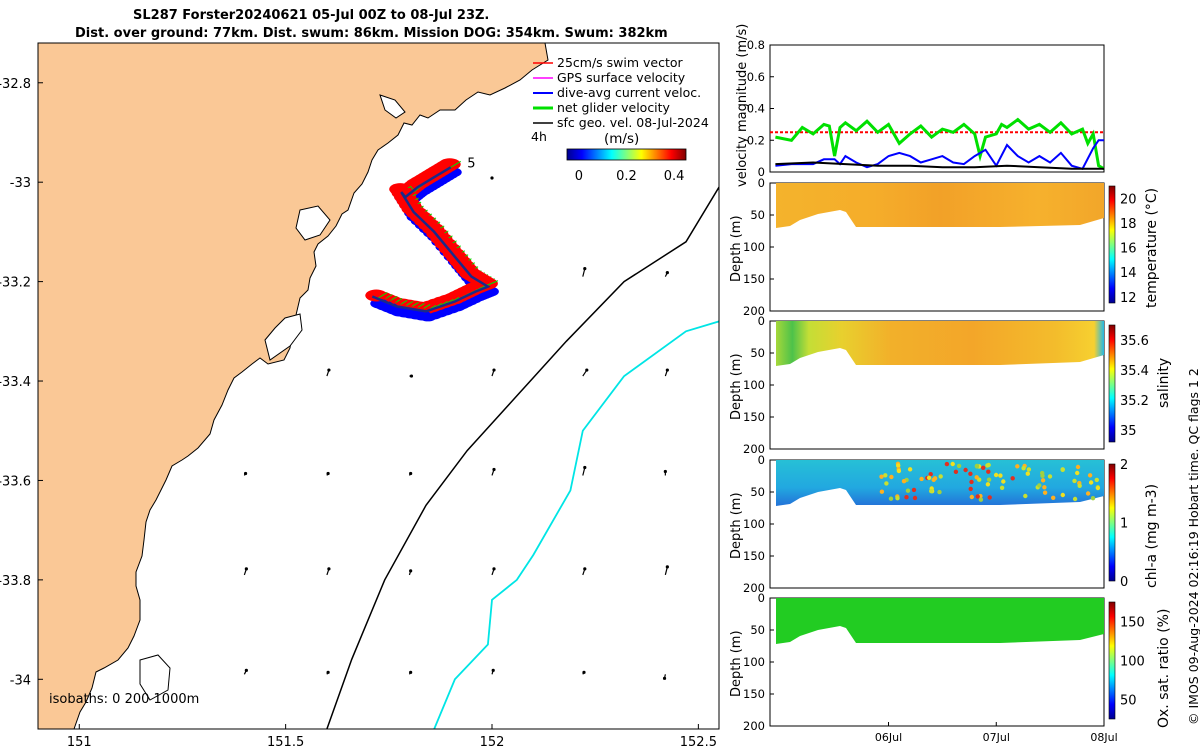 The width and height of the screenshot is (1200, 750). What do you see at coordinates (633, 122) in the screenshot?
I see `legend-geo-label: sfc geo. vel. 08-Jul-2024` at bounding box center [633, 122].